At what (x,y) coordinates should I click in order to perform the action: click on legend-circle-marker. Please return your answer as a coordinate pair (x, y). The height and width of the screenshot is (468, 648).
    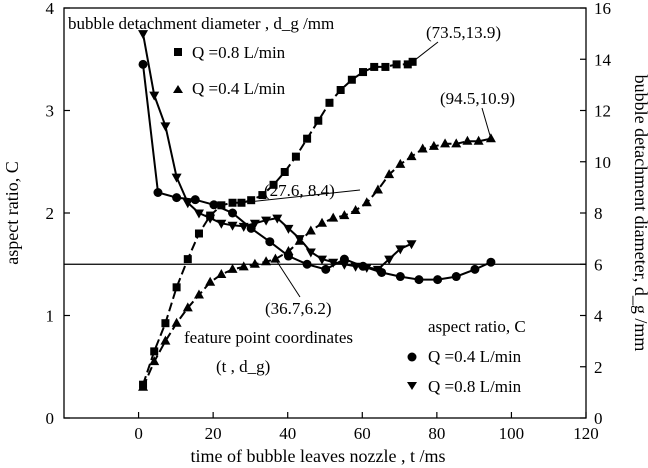
    Looking at the image, I should click on (412, 357).